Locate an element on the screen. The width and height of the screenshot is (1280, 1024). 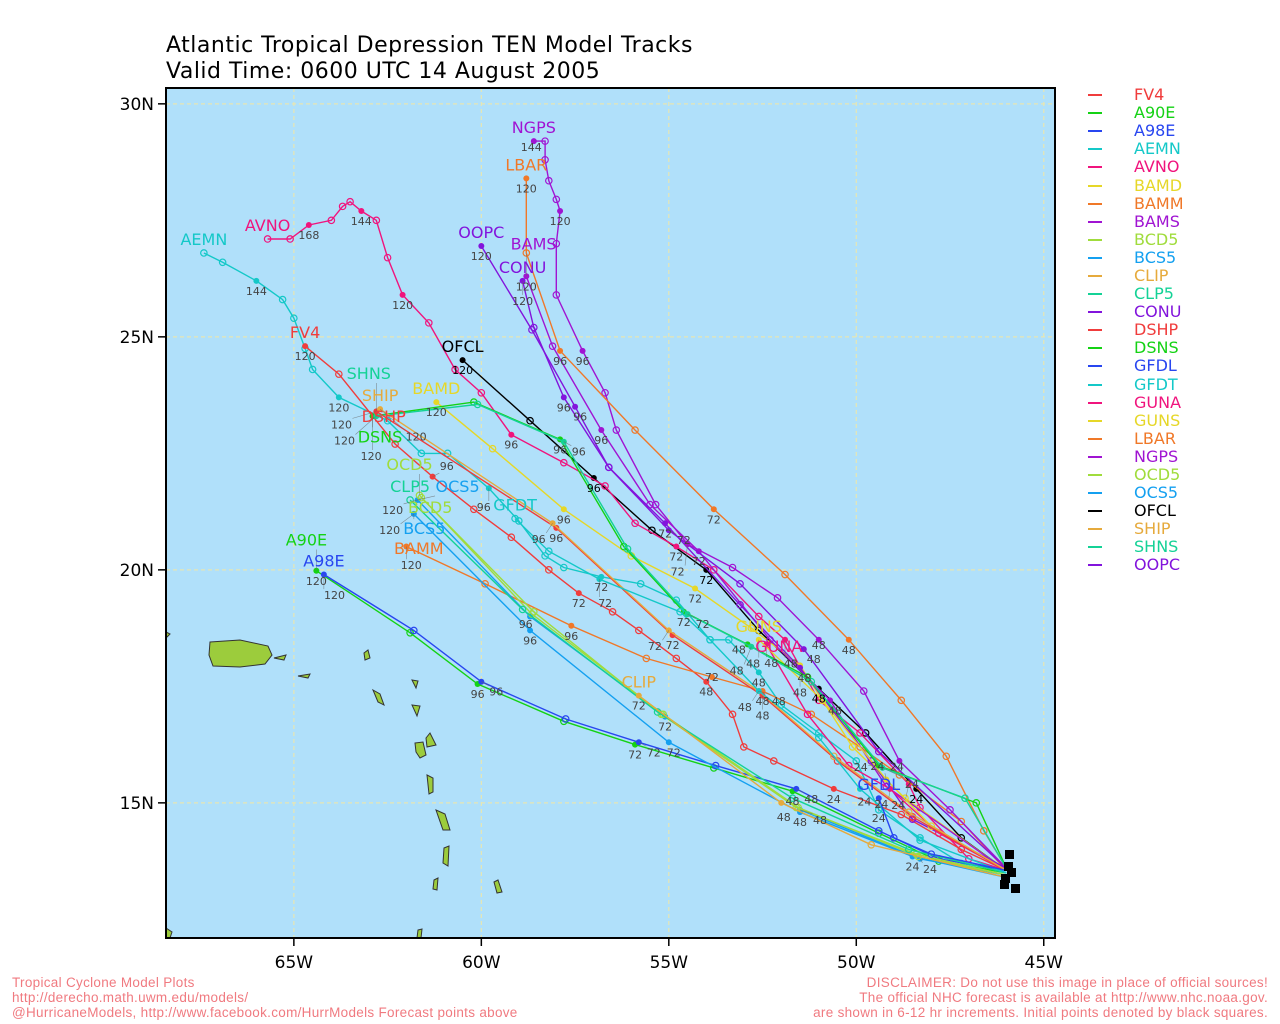
track-label: CLP5 is located at coordinates (410, 486).